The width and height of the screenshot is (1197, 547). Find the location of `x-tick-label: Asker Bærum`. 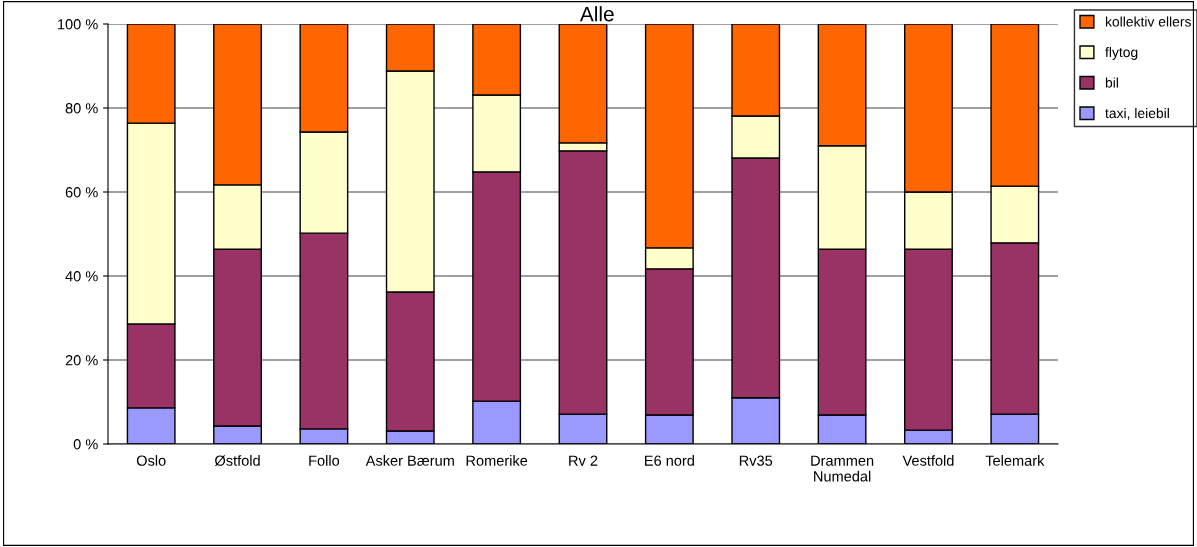

x-tick-label: Asker Bærum is located at coordinates (409, 460).